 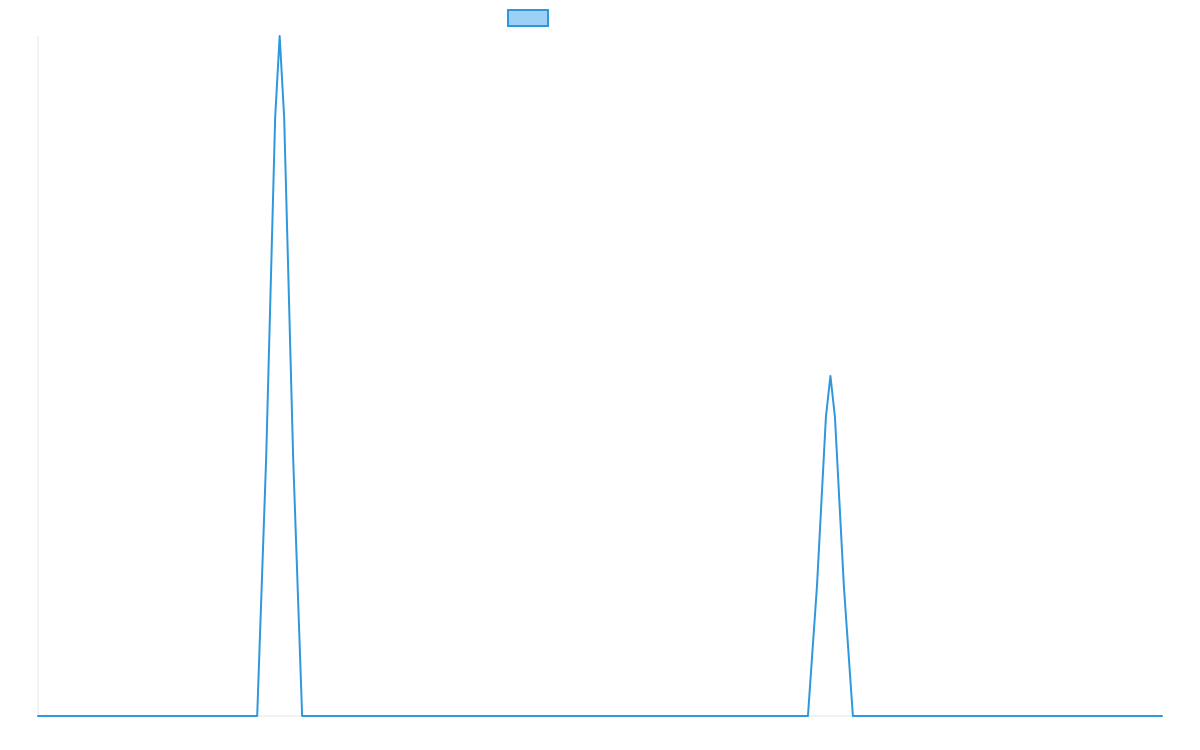 I want to click on legend-swatch, so click(x=528, y=18).